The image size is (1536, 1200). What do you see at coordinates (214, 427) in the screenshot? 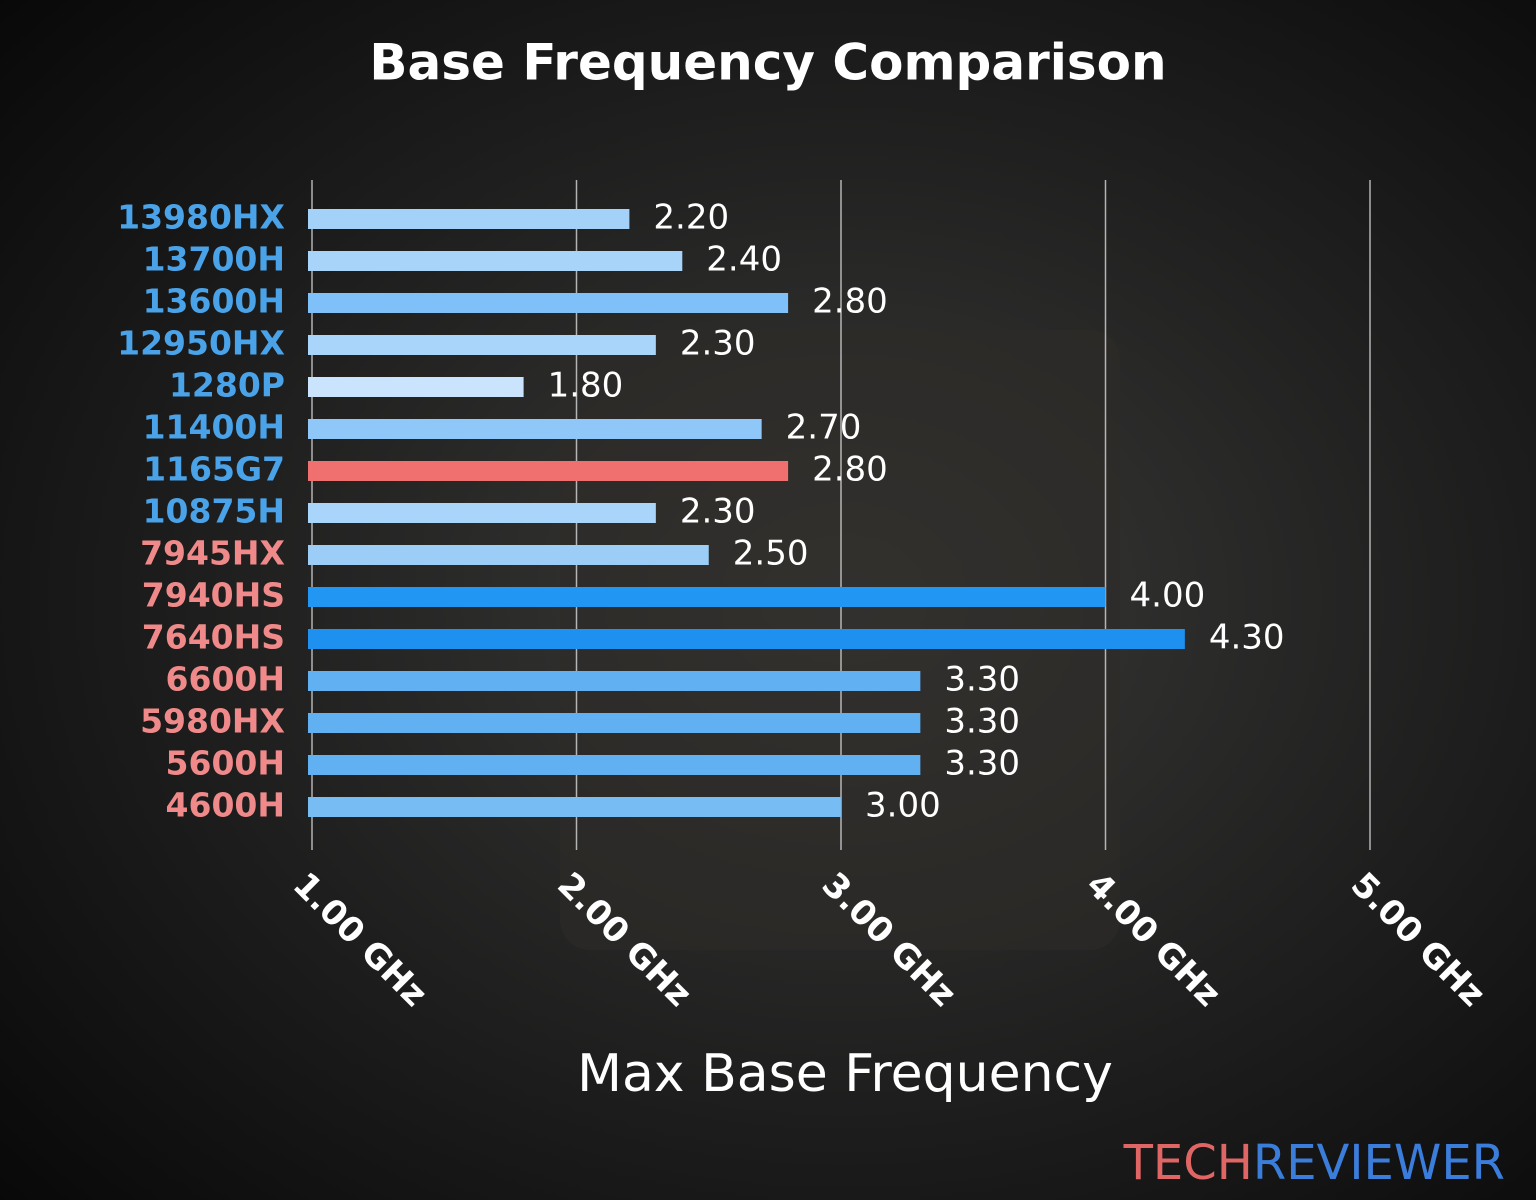
I see `y-tick-label: 11400H` at bounding box center [214, 427].